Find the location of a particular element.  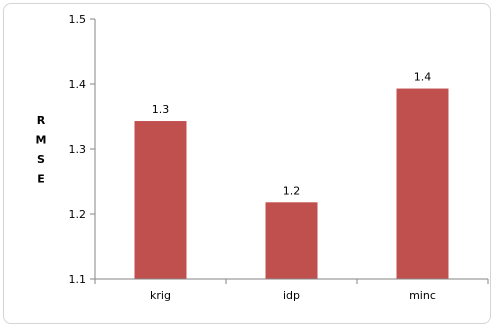

data-label: 1.4 is located at coordinates (423, 77).